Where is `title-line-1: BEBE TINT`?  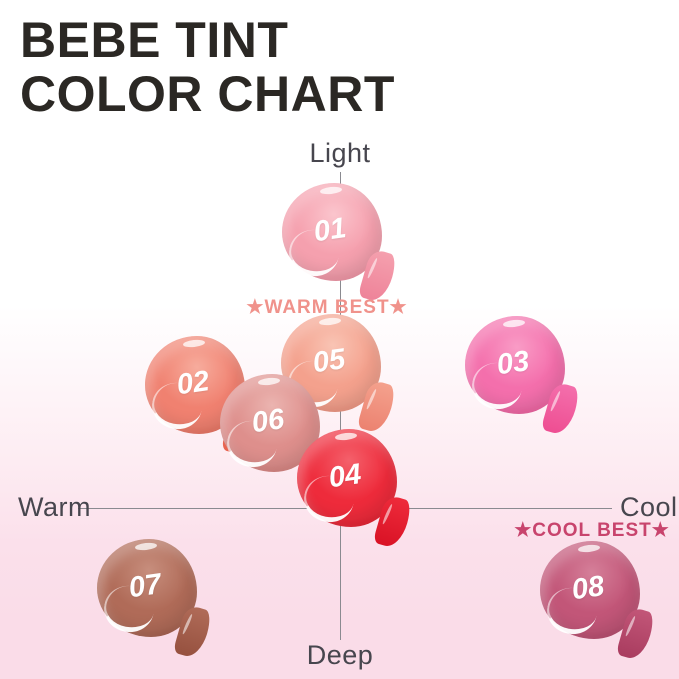
title-line-1: BEBE TINT is located at coordinates (154, 40).